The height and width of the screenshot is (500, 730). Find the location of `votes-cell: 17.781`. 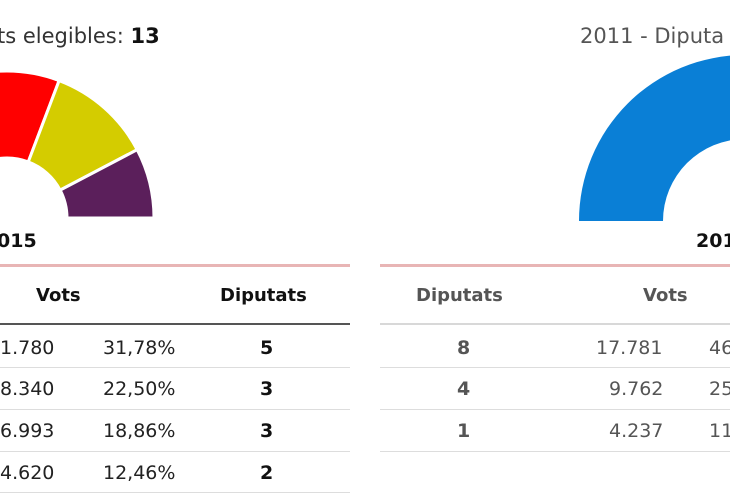

votes-cell: 17.781 is located at coordinates (629, 348).